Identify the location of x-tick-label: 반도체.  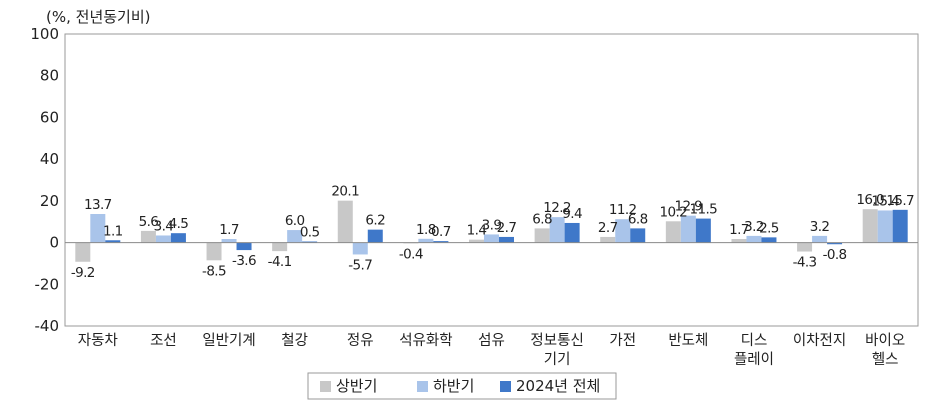
(688, 340).